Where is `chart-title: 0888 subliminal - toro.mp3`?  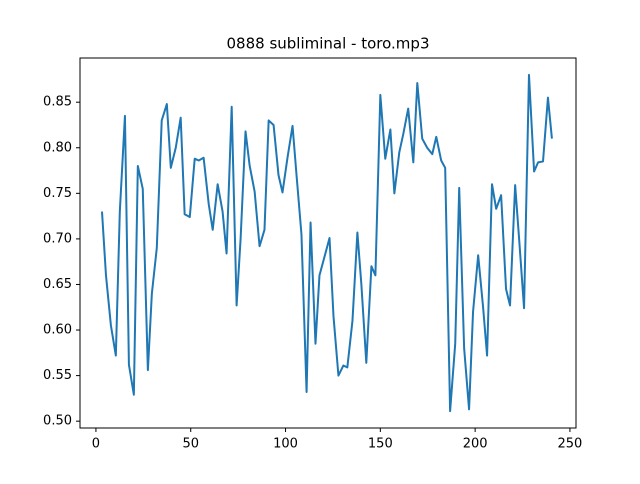 chart-title: 0888 subliminal - toro.mp3 is located at coordinates (328, 44).